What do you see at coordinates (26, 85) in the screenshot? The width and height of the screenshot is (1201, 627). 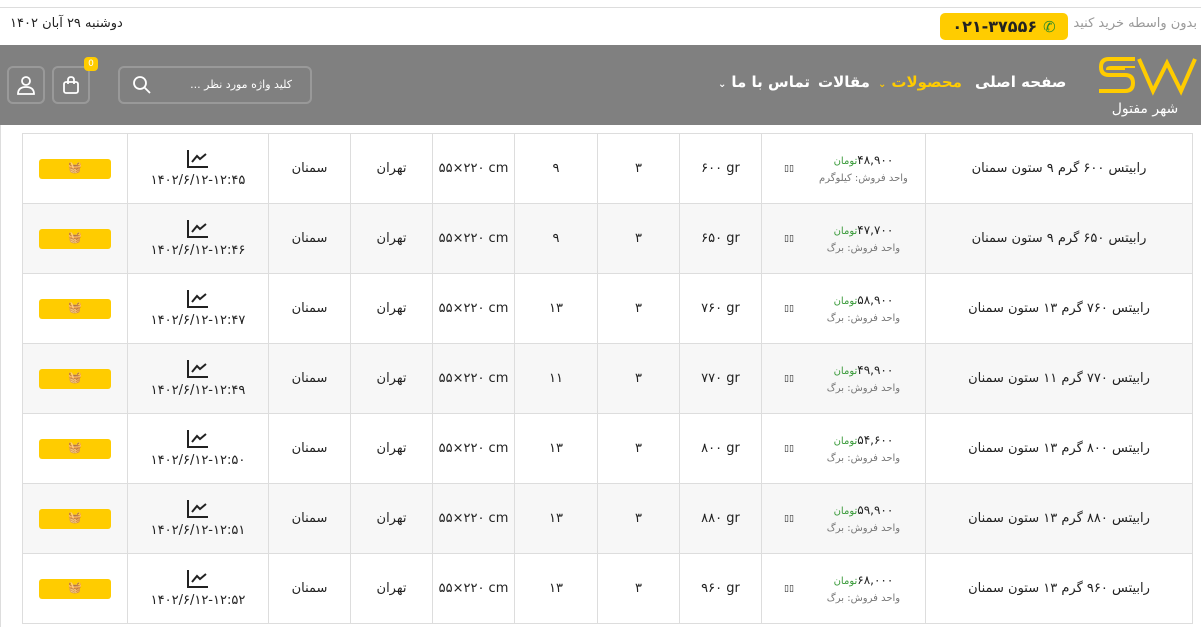 I see `account-button` at bounding box center [26, 85].